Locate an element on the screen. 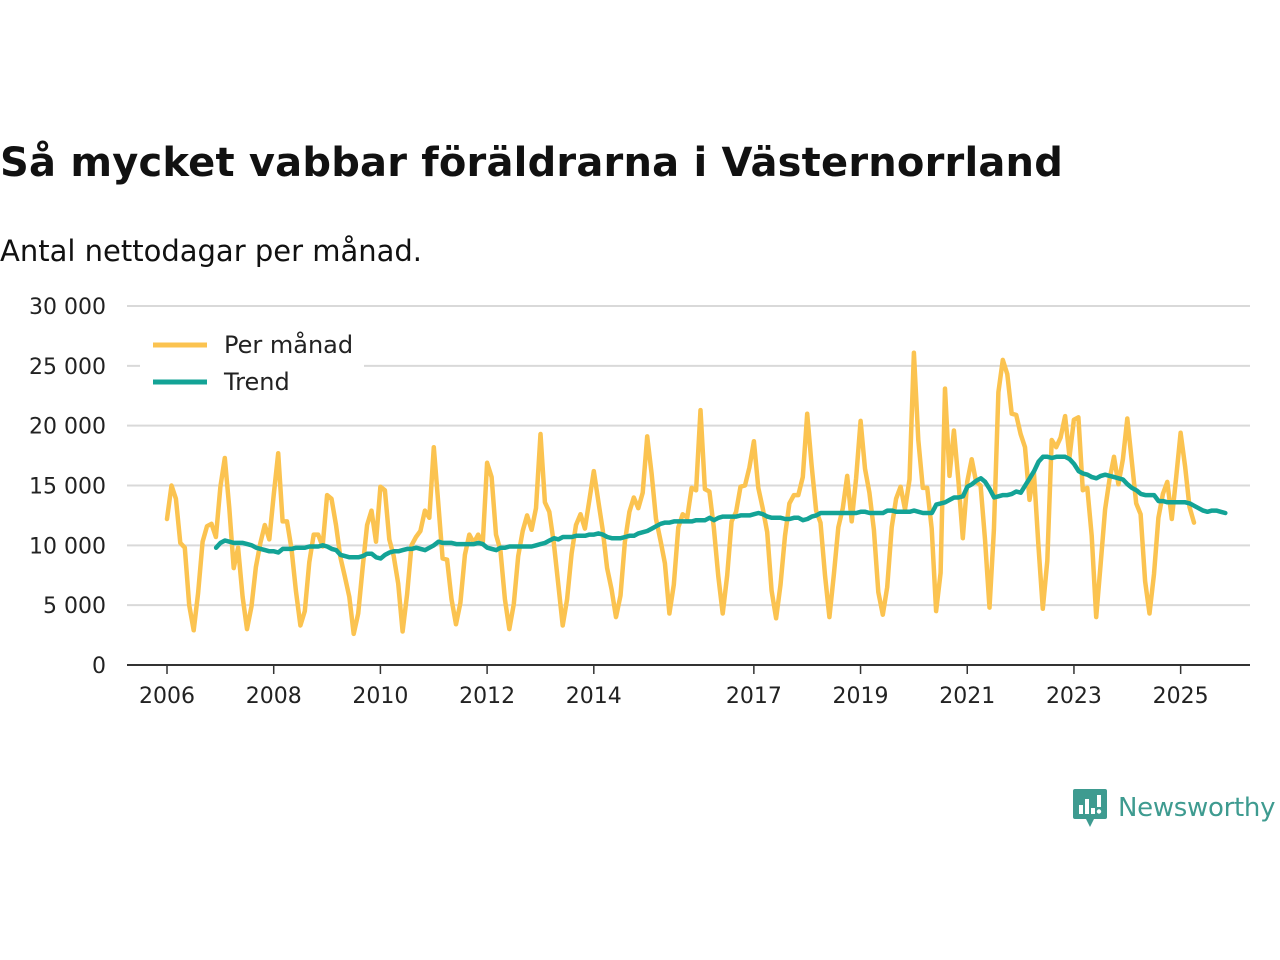 The image size is (1280, 960). x-tick-label: 2012 is located at coordinates (487, 696).